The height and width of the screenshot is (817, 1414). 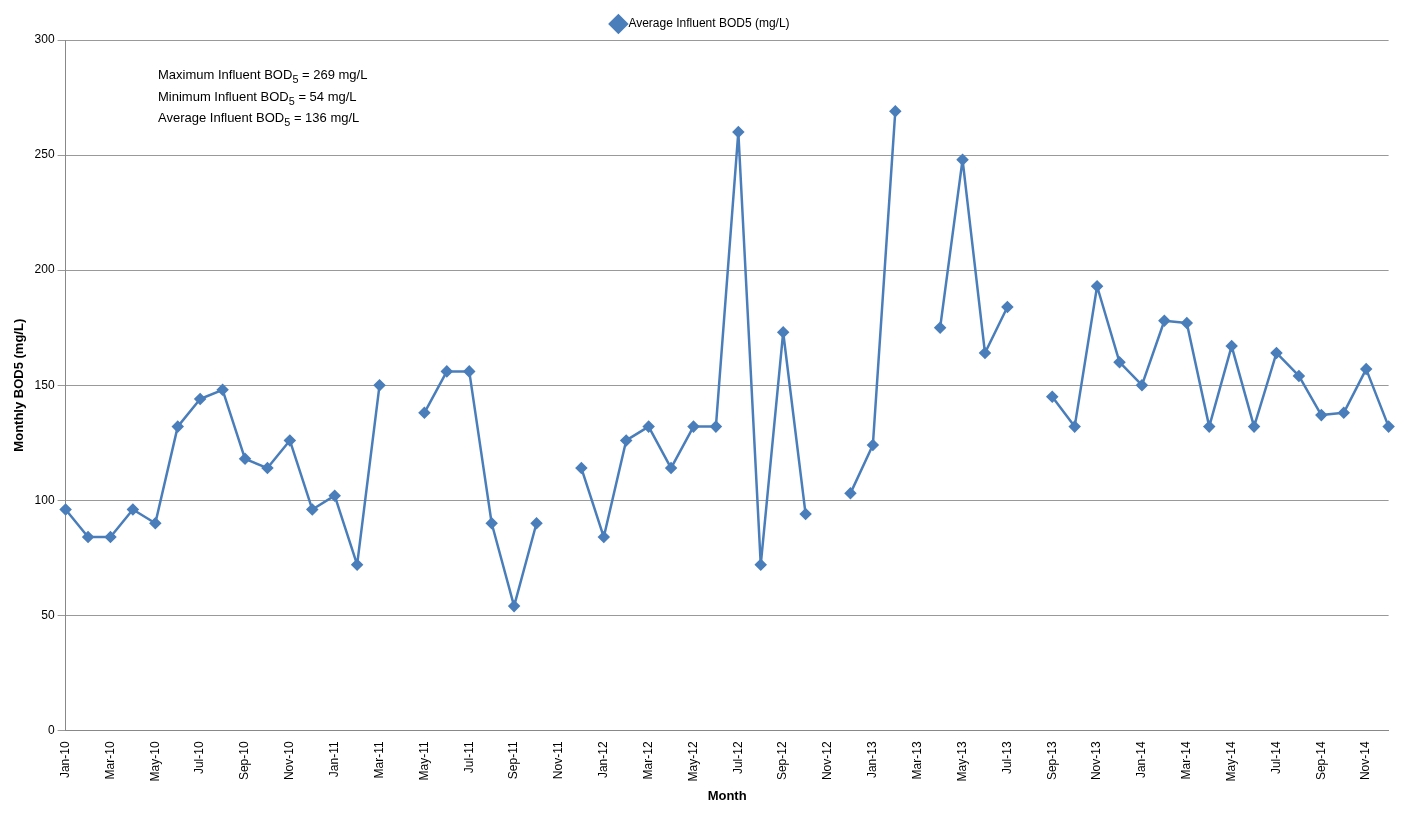 I want to click on x-tick-label: May-12, so click(x=692, y=761).